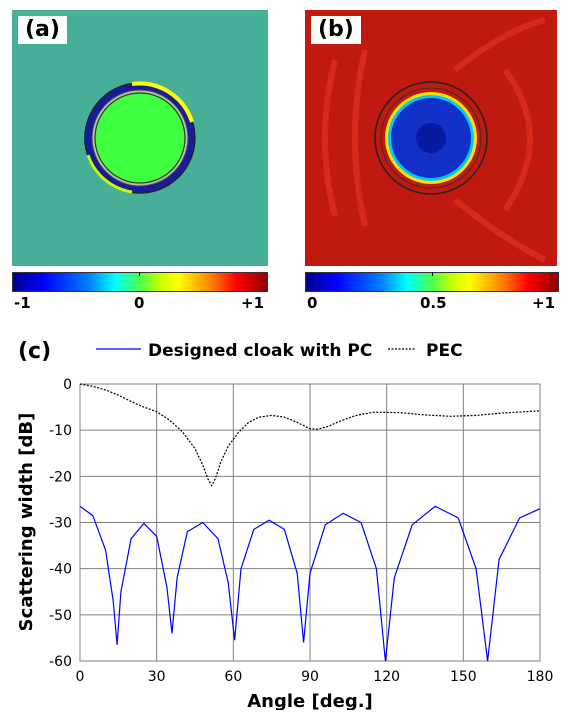  What do you see at coordinates (139, 303) in the screenshot?
I see `colorbar-a-tick-mid: 0` at bounding box center [139, 303].